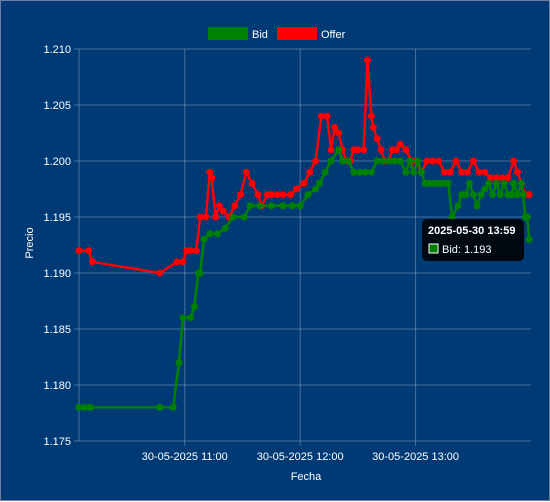  I want to click on legend-item-offer: Offer, so click(311, 34).